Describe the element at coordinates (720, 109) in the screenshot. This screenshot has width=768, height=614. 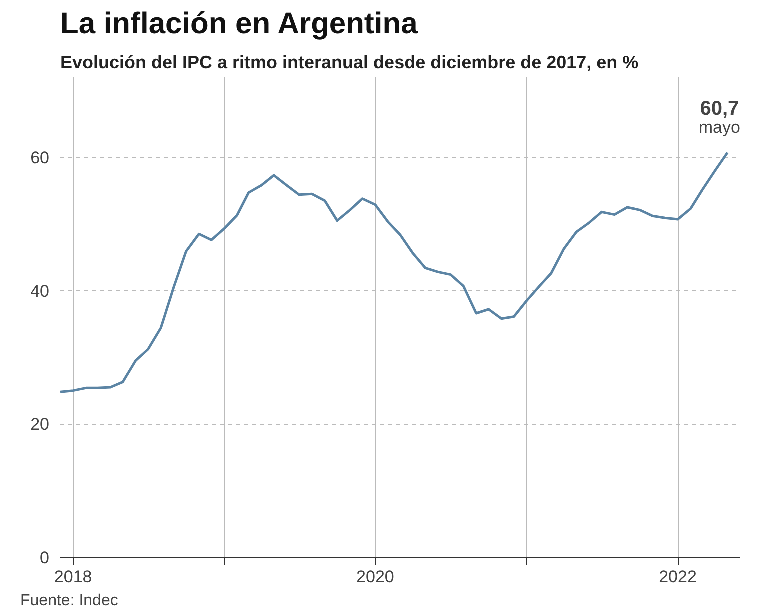
I see `annotation: 60,7` at that location.